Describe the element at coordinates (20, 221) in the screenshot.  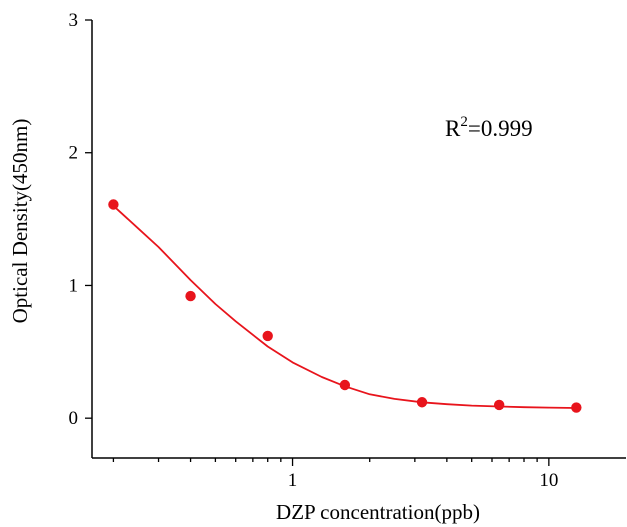
I see `y-axis-title: Optical Density(450nm)` at that location.